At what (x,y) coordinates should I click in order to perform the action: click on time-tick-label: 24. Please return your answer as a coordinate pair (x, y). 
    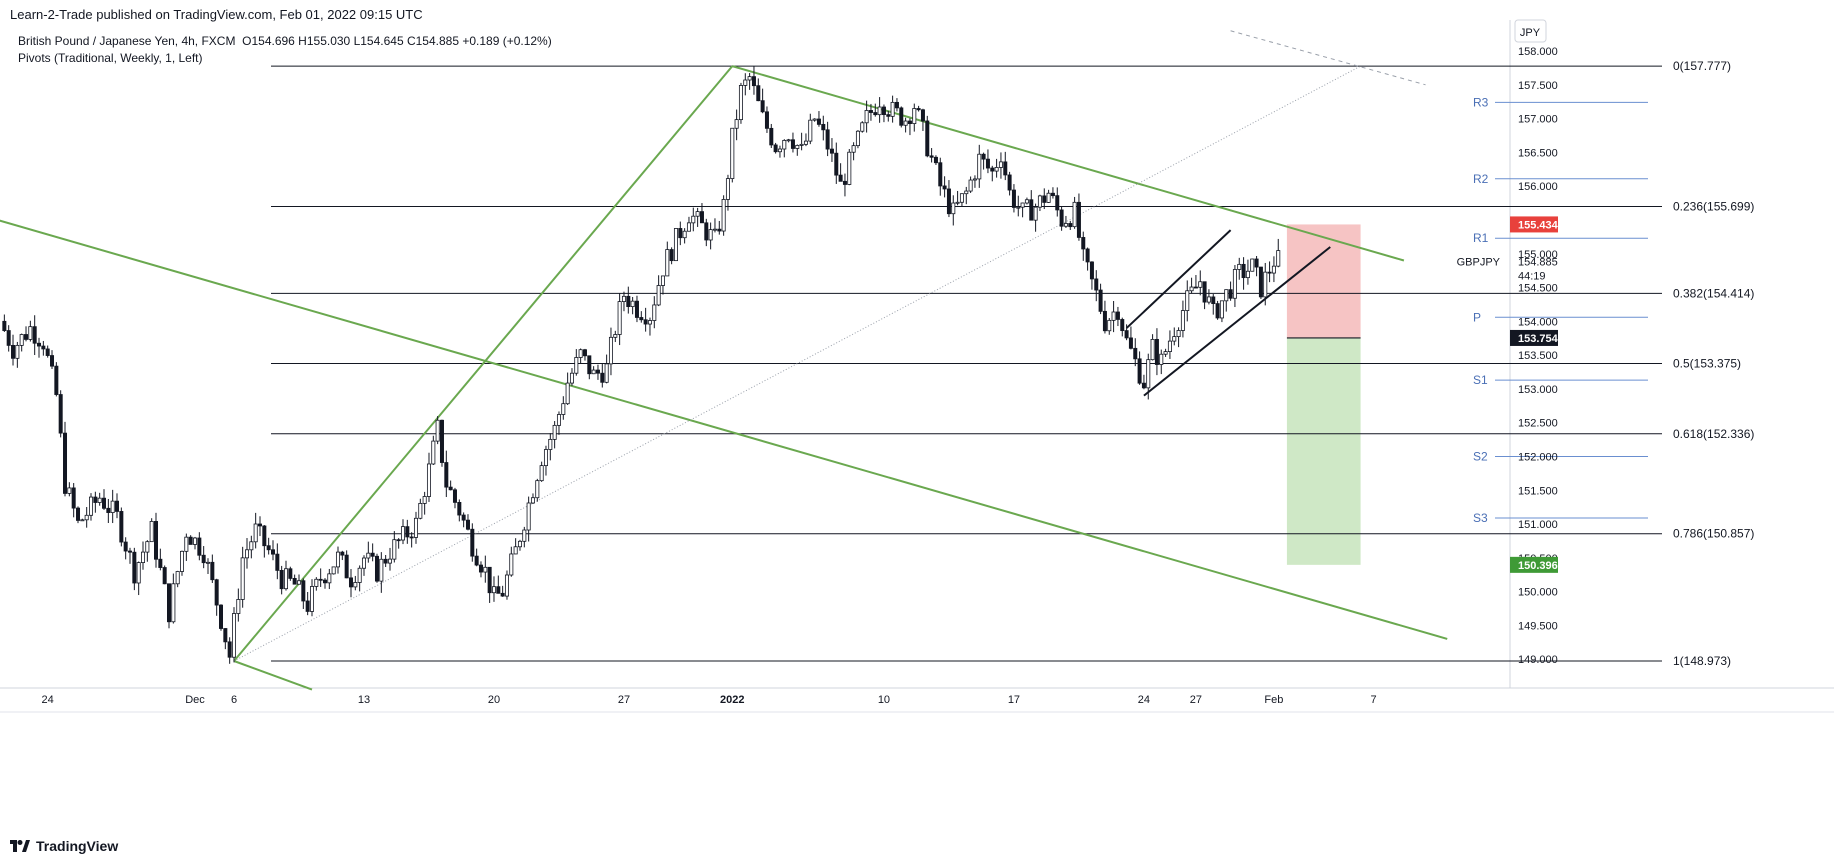
    Looking at the image, I should click on (1144, 700).